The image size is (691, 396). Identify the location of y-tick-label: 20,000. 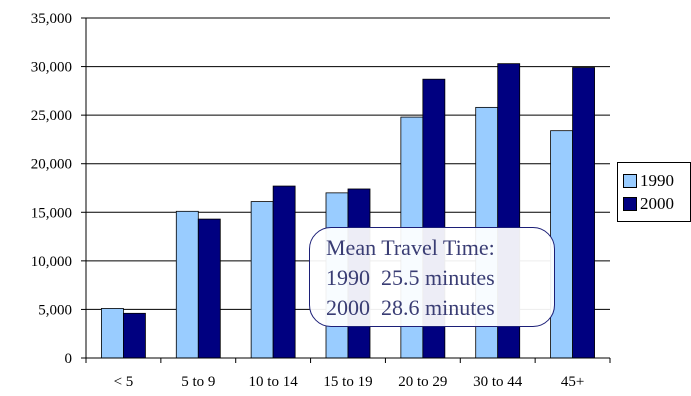
(51, 165).